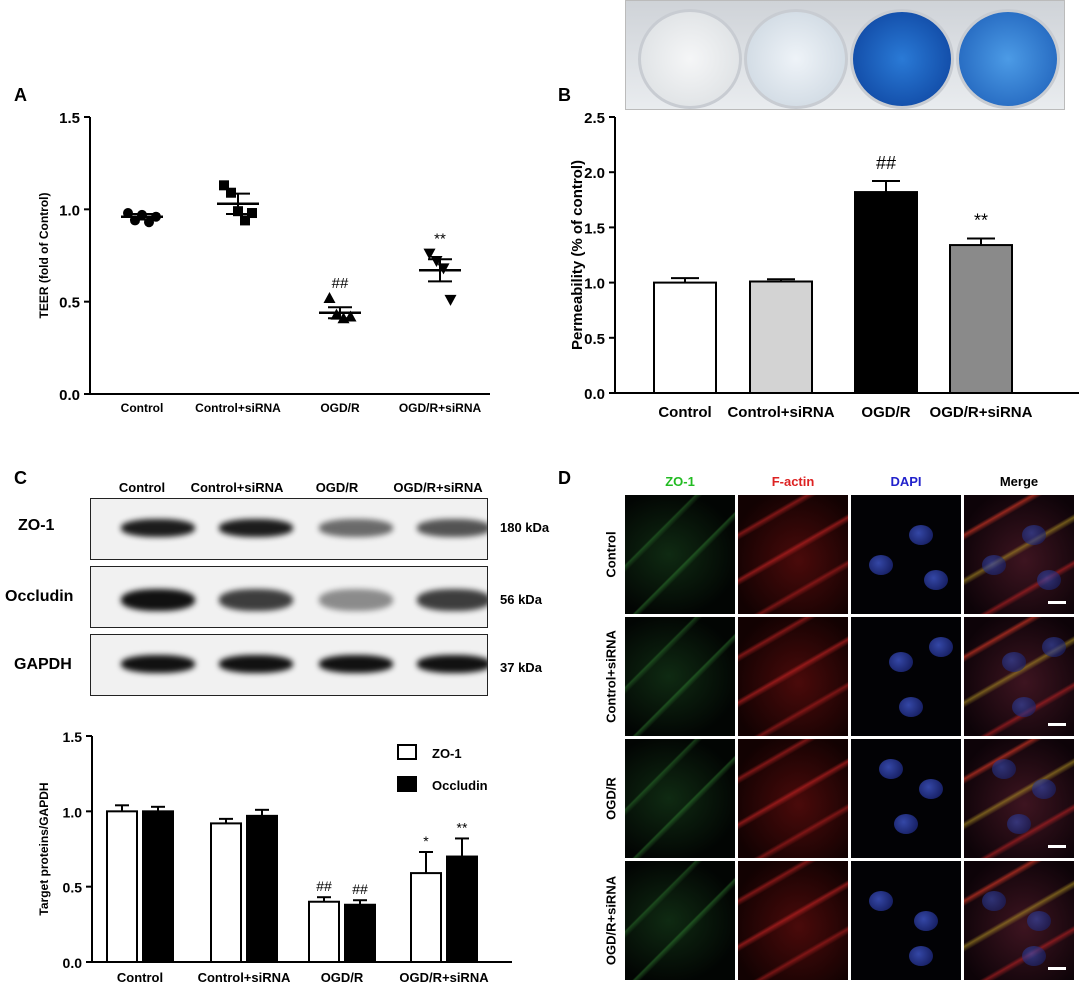 Image resolution: width=1079 pixels, height=1001 pixels. What do you see at coordinates (39, 596) in the screenshot?
I see `blot-row-label: Occludin` at bounding box center [39, 596].